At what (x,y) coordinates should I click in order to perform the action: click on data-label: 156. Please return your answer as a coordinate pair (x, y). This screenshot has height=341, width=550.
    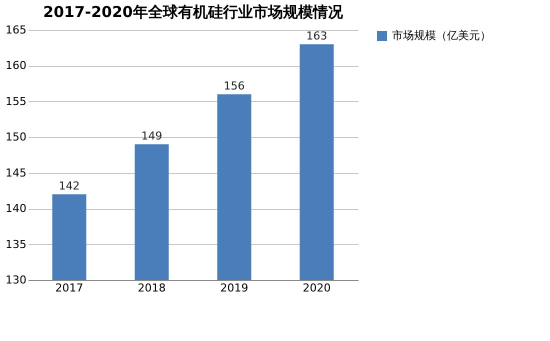
    Looking at the image, I should click on (234, 85).